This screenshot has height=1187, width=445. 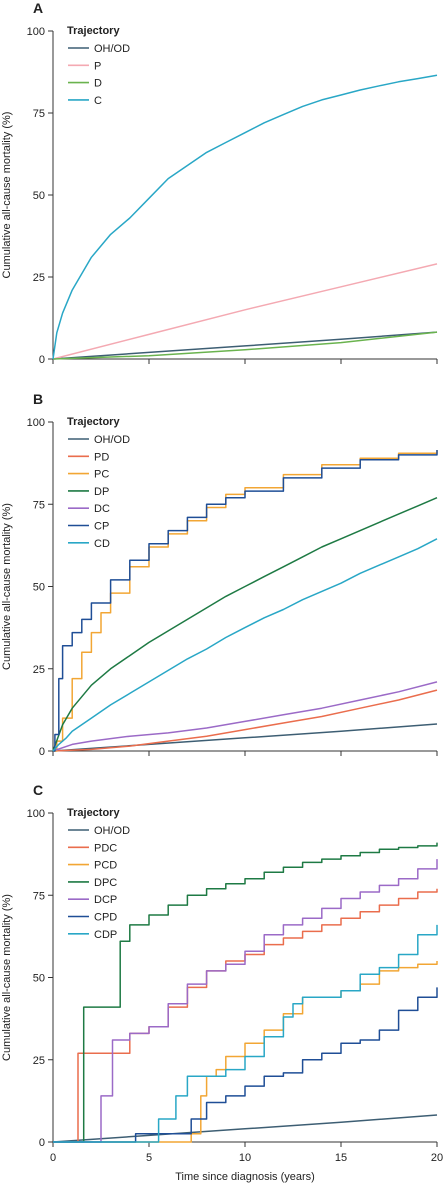 I want to click on legend: Trajectory OH/OD PD PC DP DC CP CD, so click(x=98, y=483).